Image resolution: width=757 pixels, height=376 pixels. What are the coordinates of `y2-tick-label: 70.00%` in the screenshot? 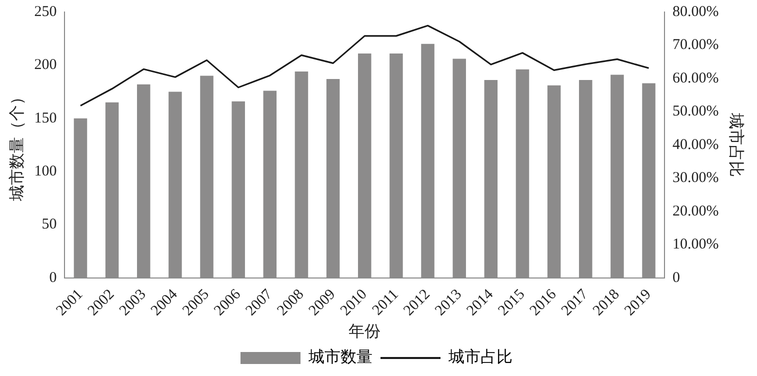 It's located at (695, 45).